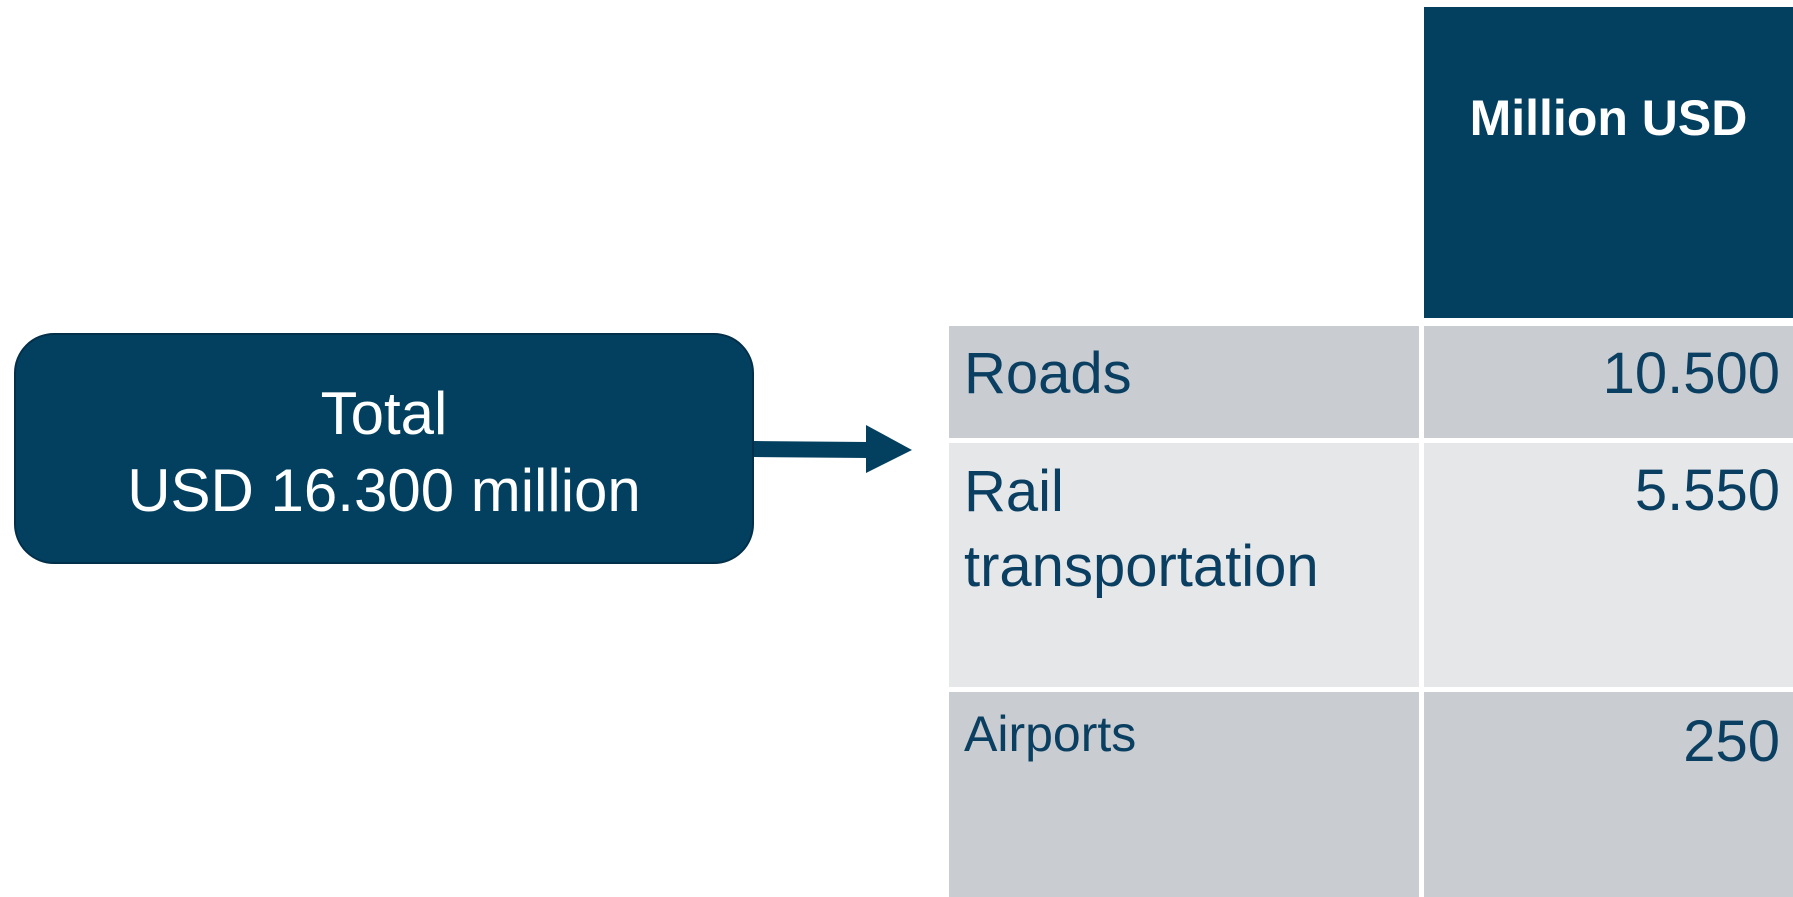 The height and width of the screenshot is (897, 1793). Describe the element at coordinates (384, 490) in the screenshot. I see `callout-line: USD 16.300 million` at that location.